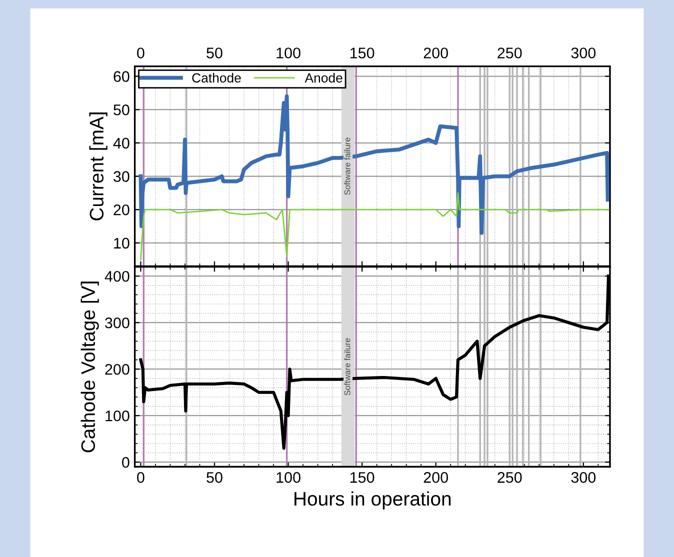  Describe the element at coordinates (122, 243) in the screenshot. I see `y-tick-label: 10` at that location.